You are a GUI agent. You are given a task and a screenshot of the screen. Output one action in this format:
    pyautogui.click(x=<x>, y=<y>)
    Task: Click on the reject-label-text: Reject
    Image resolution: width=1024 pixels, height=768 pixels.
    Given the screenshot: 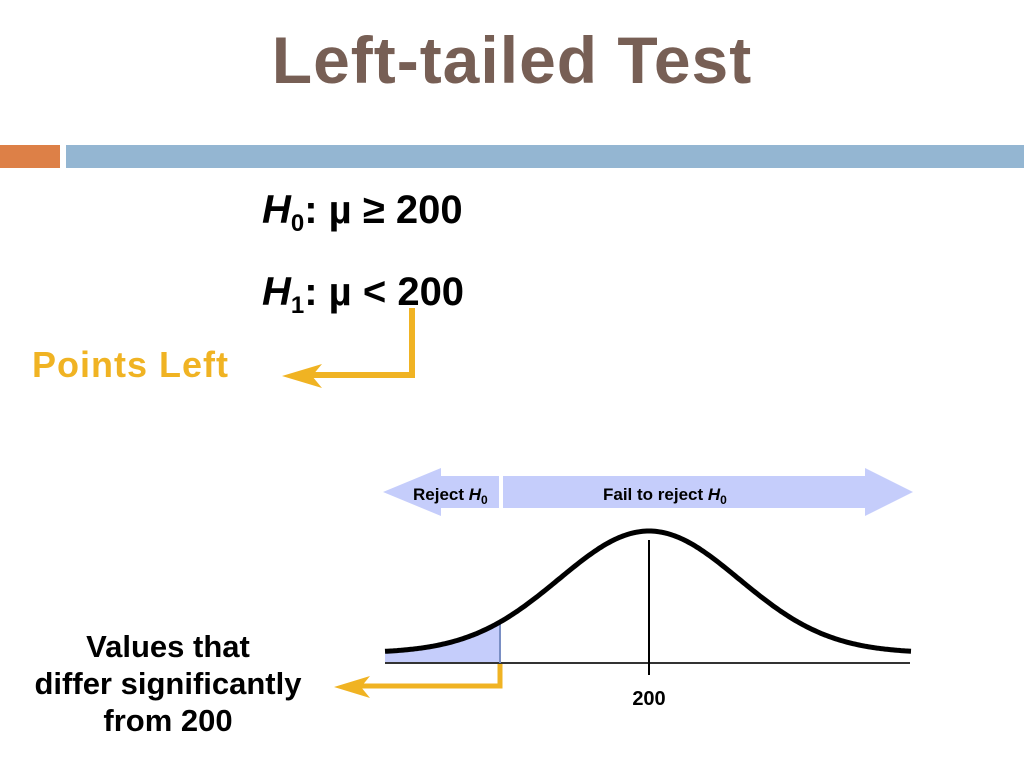 What is the action you would take?
    pyautogui.click(x=441, y=494)
    